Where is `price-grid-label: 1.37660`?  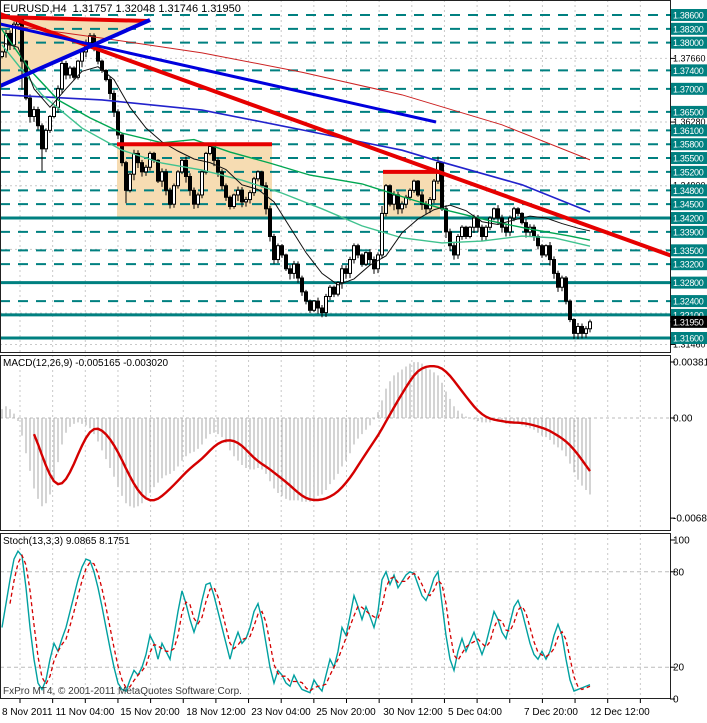
price-grid-label: 1.37660 is located at coordinates (689, 58).